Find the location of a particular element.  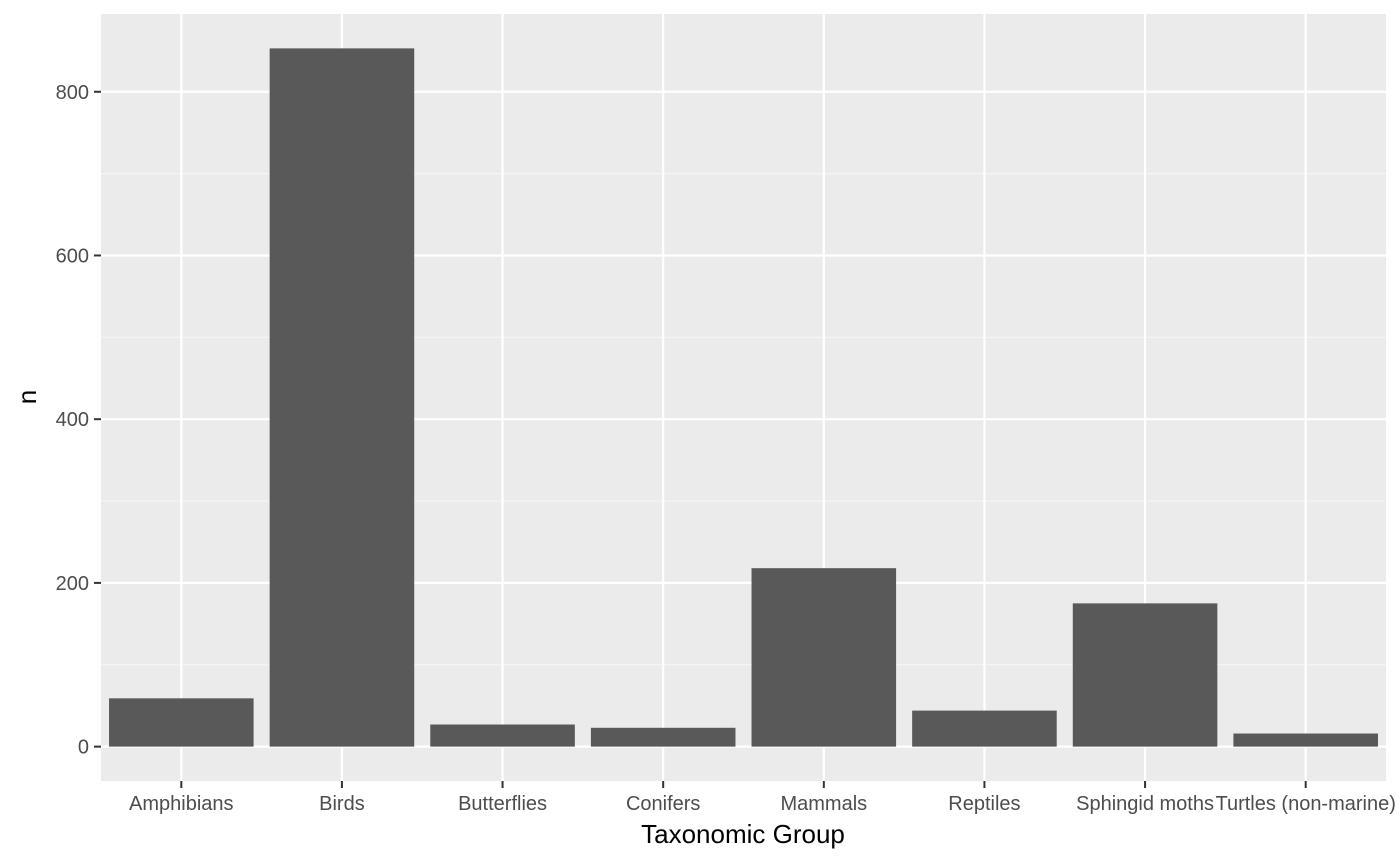

y-axis-title: n is located at coordinates (27, 397).